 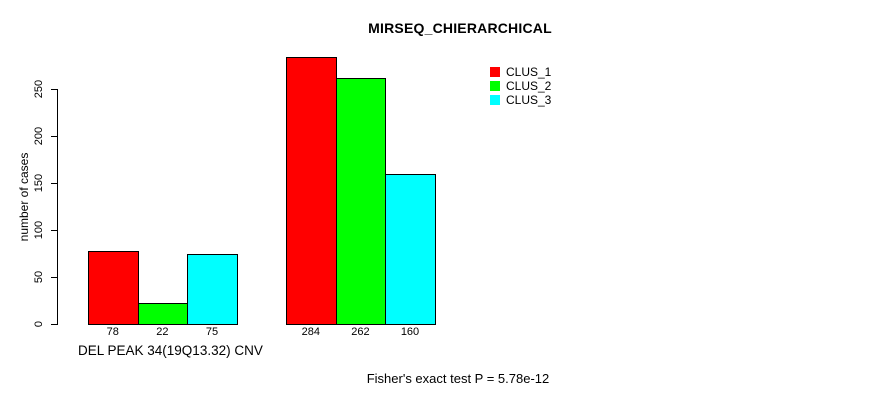 What do you see at coordinates (310, 332) in the screenshot?
I see `bar-value-label: 284` at bounding box center [310, 332].